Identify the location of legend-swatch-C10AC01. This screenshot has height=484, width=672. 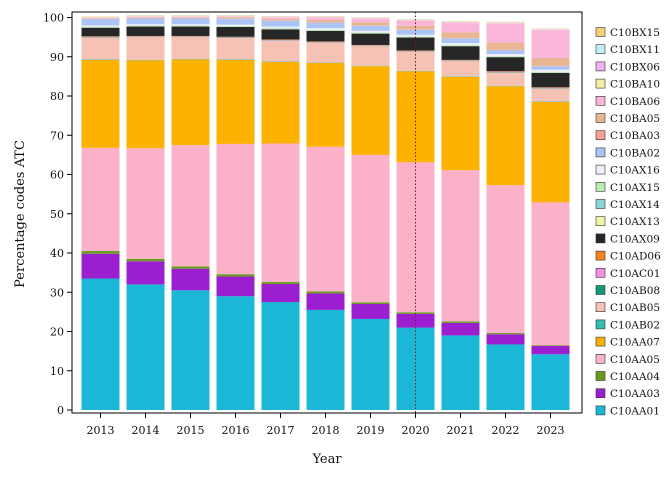
(600, 272).